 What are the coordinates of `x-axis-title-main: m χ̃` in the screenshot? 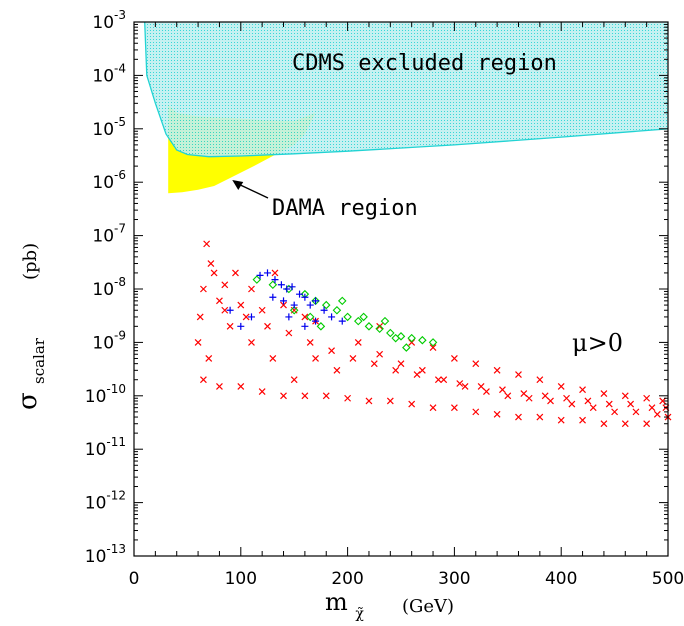 It's located at (344, 605).